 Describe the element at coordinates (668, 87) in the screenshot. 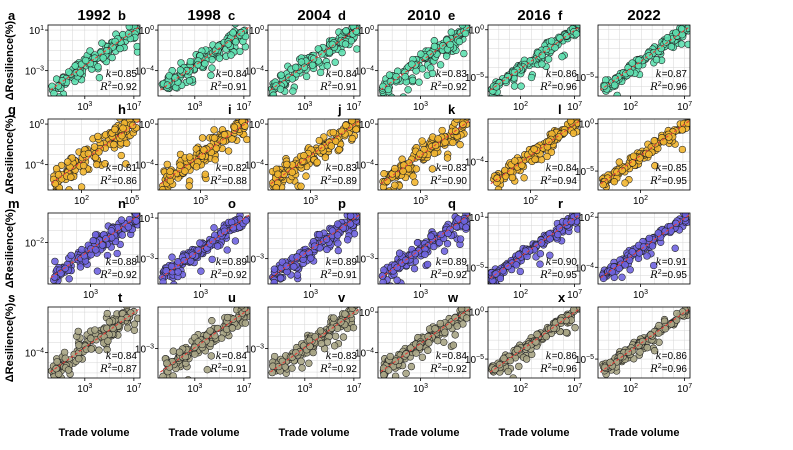

I see `r2-value: R2=0.96` at that location.